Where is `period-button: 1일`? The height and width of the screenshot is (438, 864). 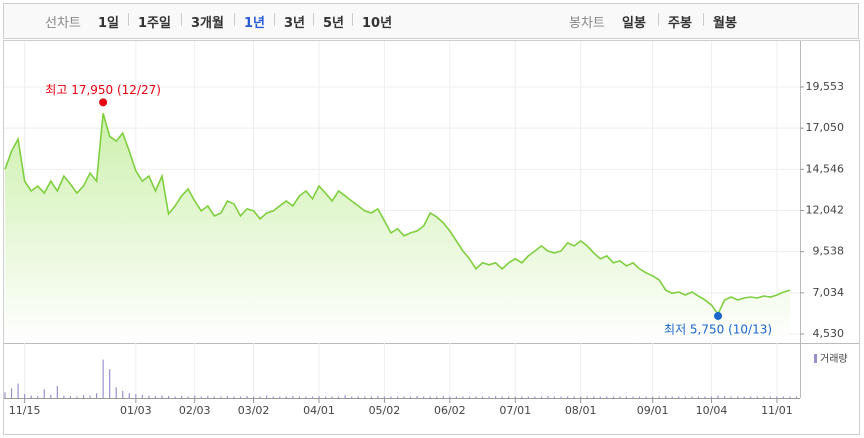
period-button: 1일 is located at coordinates (109, 23).